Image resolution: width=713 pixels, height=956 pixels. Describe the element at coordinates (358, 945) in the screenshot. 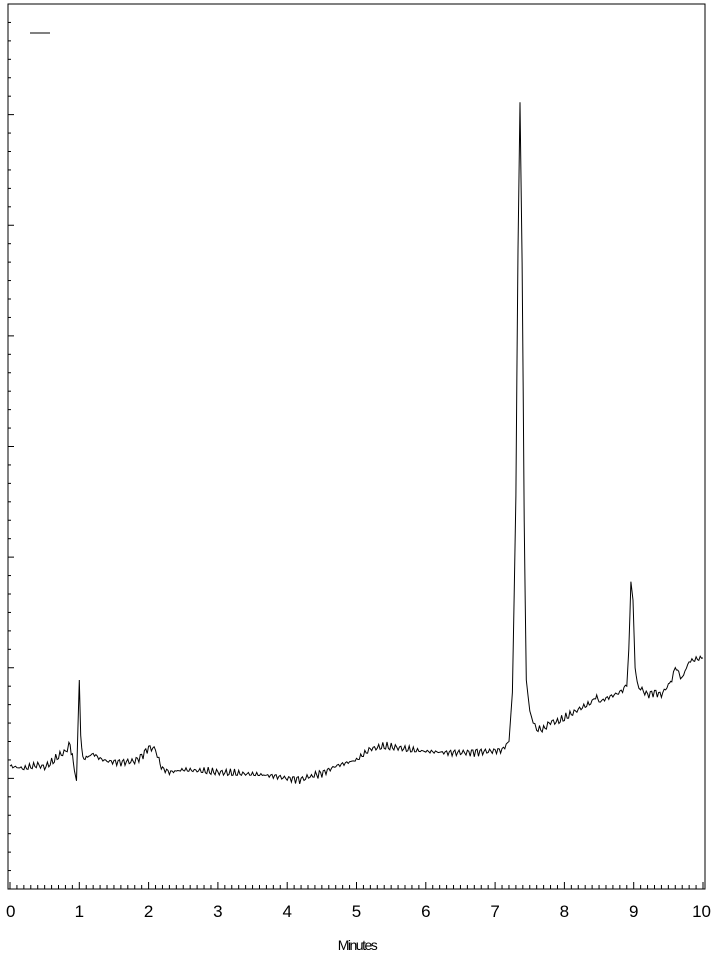

I see `x-axis-title: Minutes` at that location.